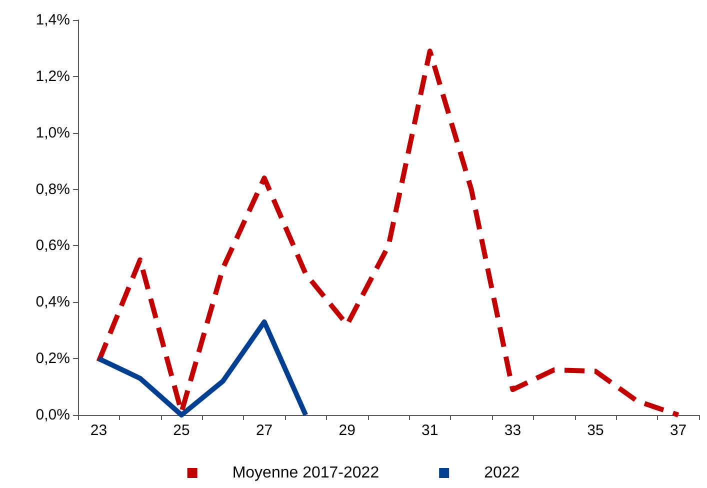 This screenshot has width=707, height=488. What do you see at coordinates (595, 430) in the screenshot?
I see `x-tick-label: 35` at bounding box center [595, 430].